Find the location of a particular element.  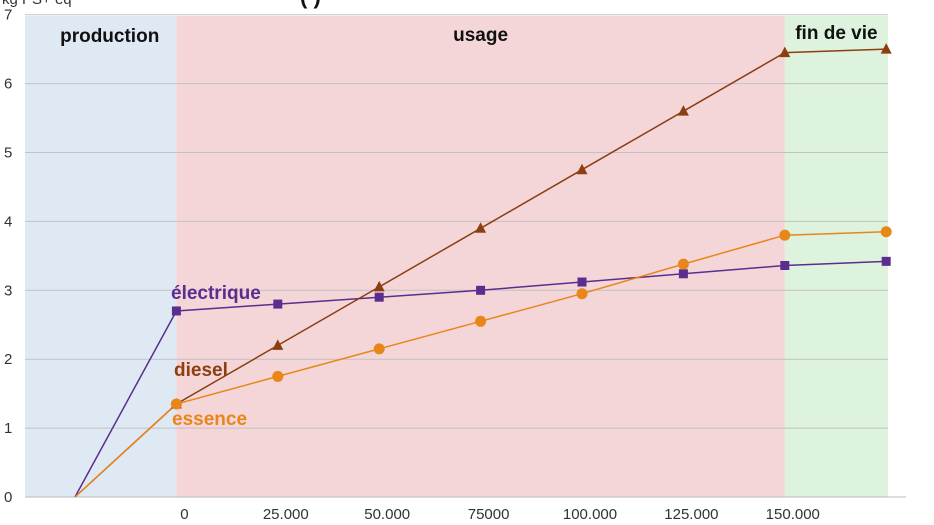

y-tick-label: 5 is located at coordinates (8, 153).